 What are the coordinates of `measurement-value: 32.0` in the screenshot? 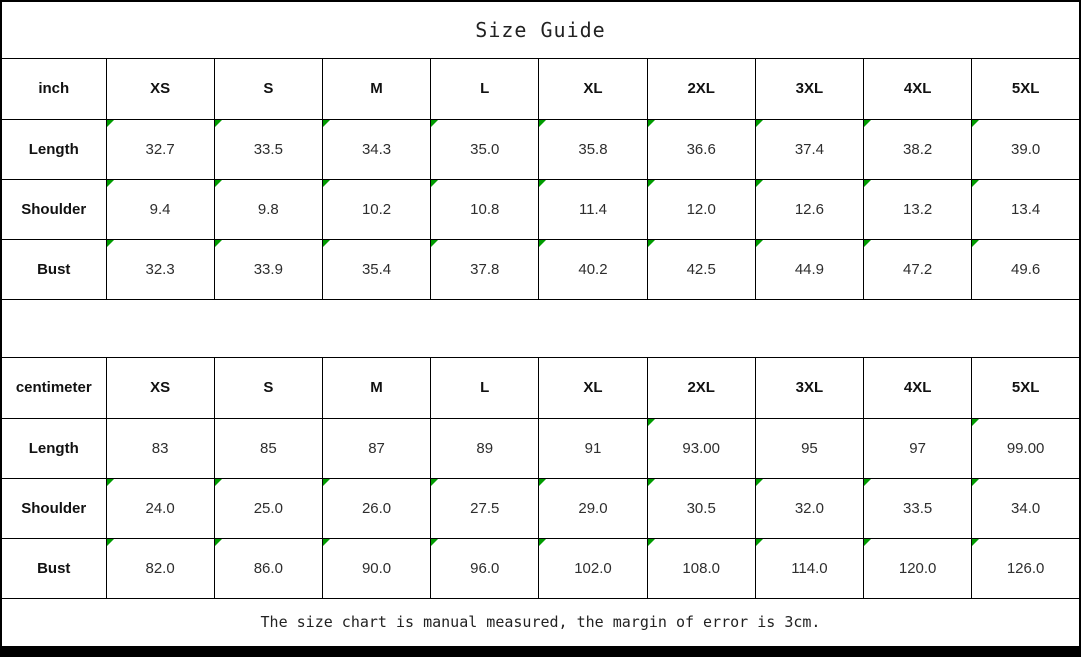 It's located at (809, 508).